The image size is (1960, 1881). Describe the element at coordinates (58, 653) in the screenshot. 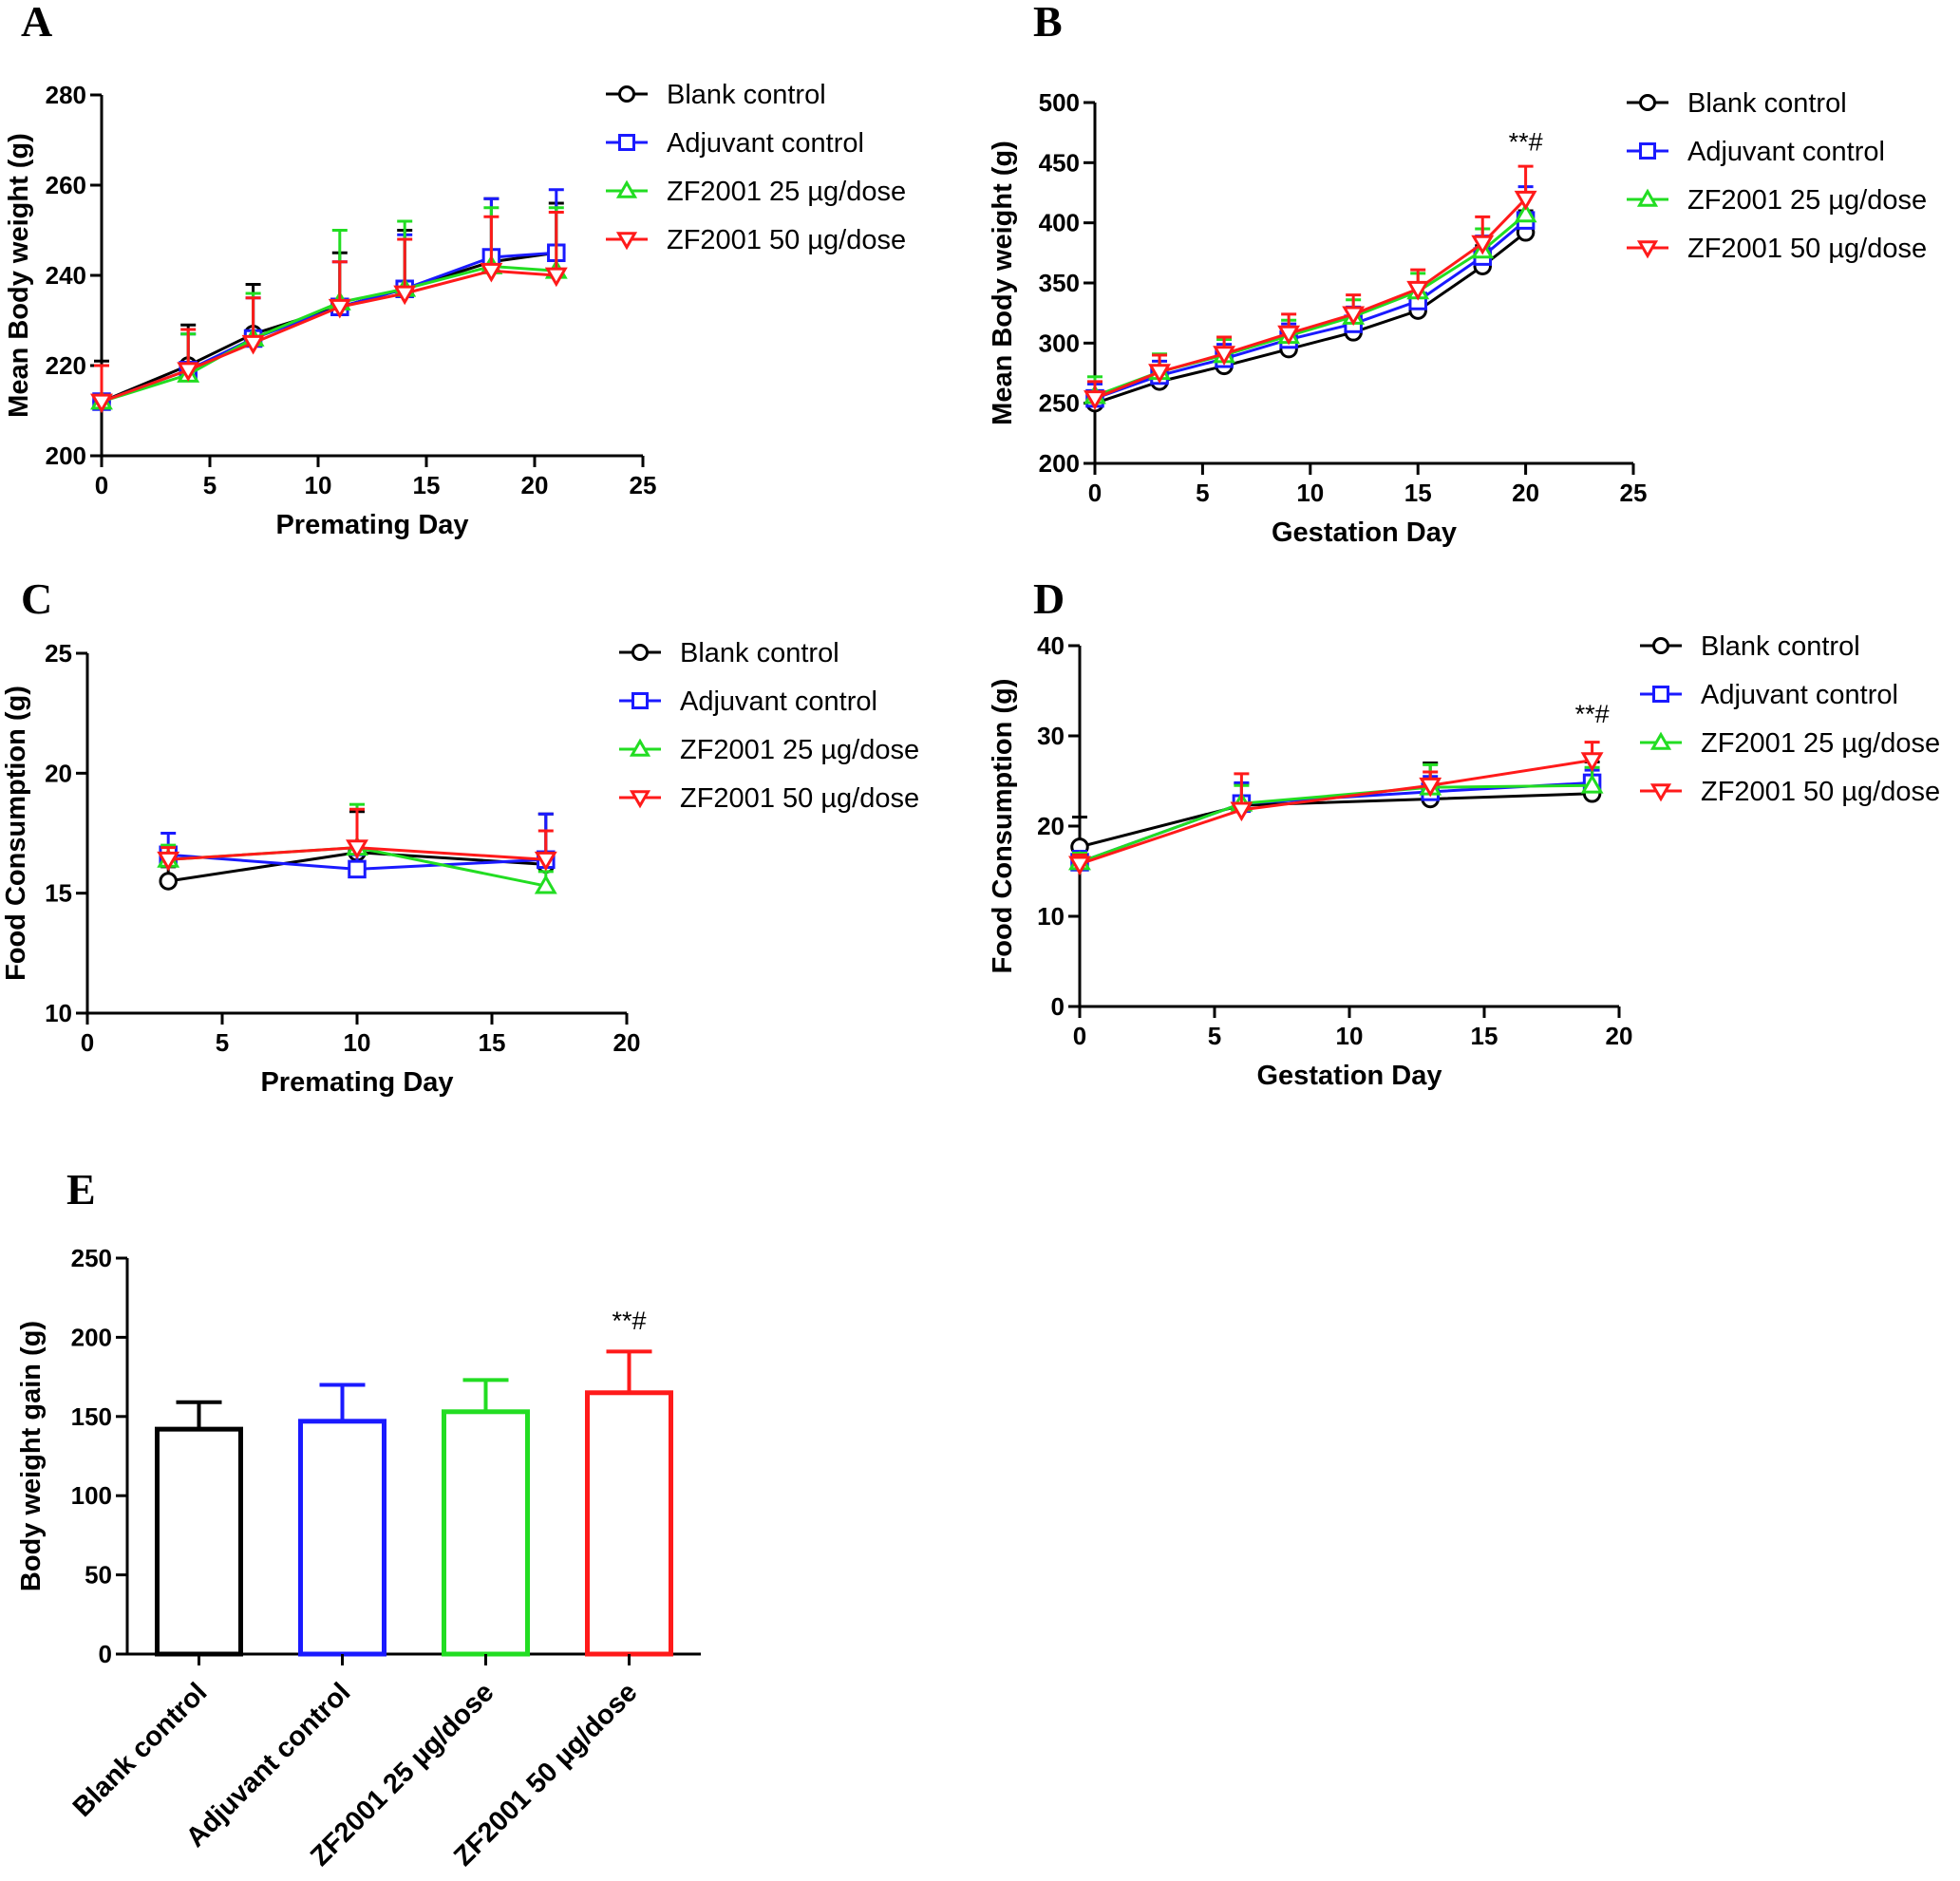

I see `y-tick-label: 25` at that location.